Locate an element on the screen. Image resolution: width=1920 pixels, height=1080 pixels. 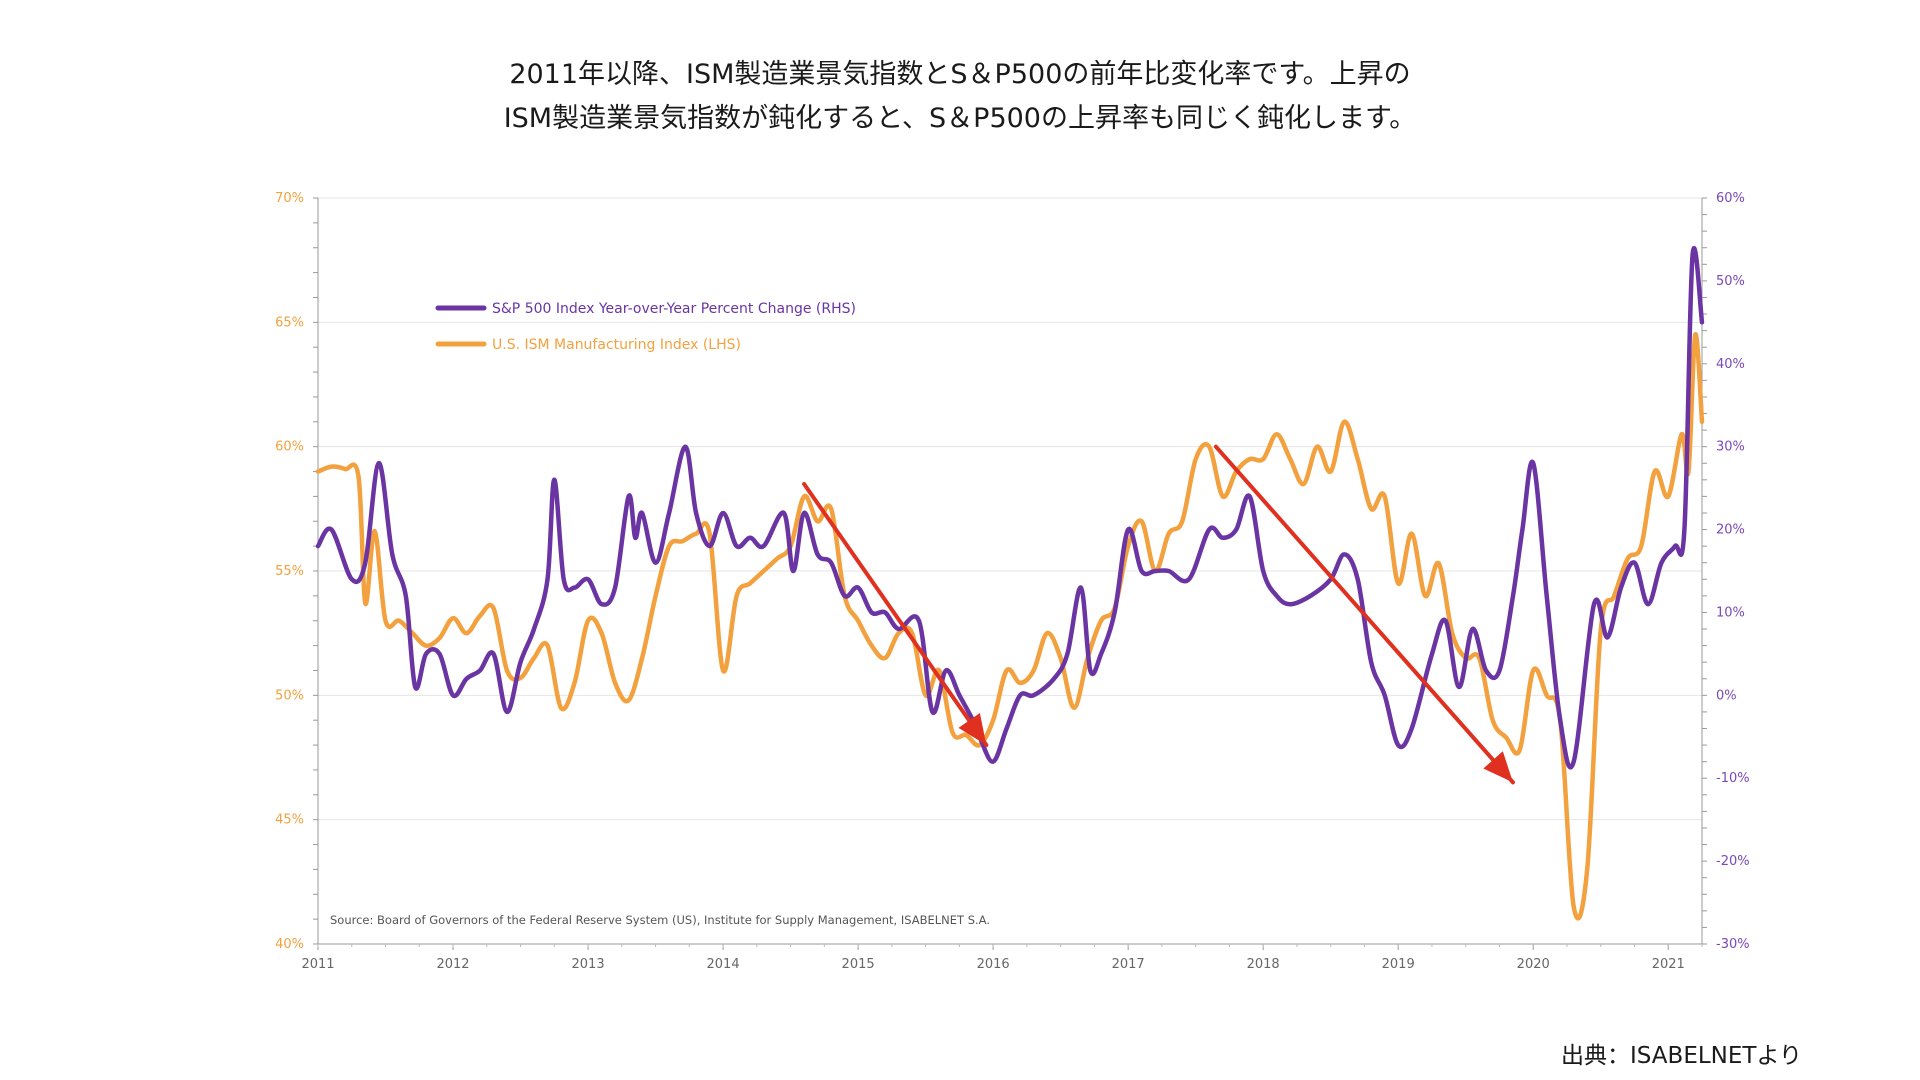
x-tick-label: 2017 is located at coordinates (1128, 964).